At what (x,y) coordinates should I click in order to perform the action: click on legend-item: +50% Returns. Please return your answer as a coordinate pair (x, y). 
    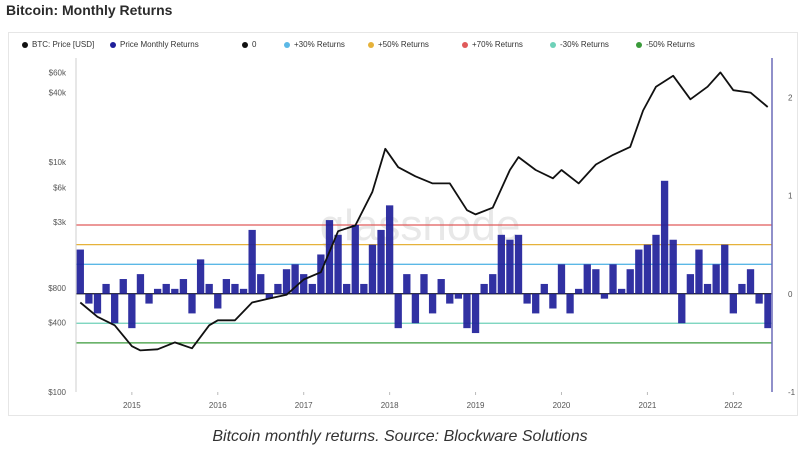
    Looking at the image, I should click on (398, 44).